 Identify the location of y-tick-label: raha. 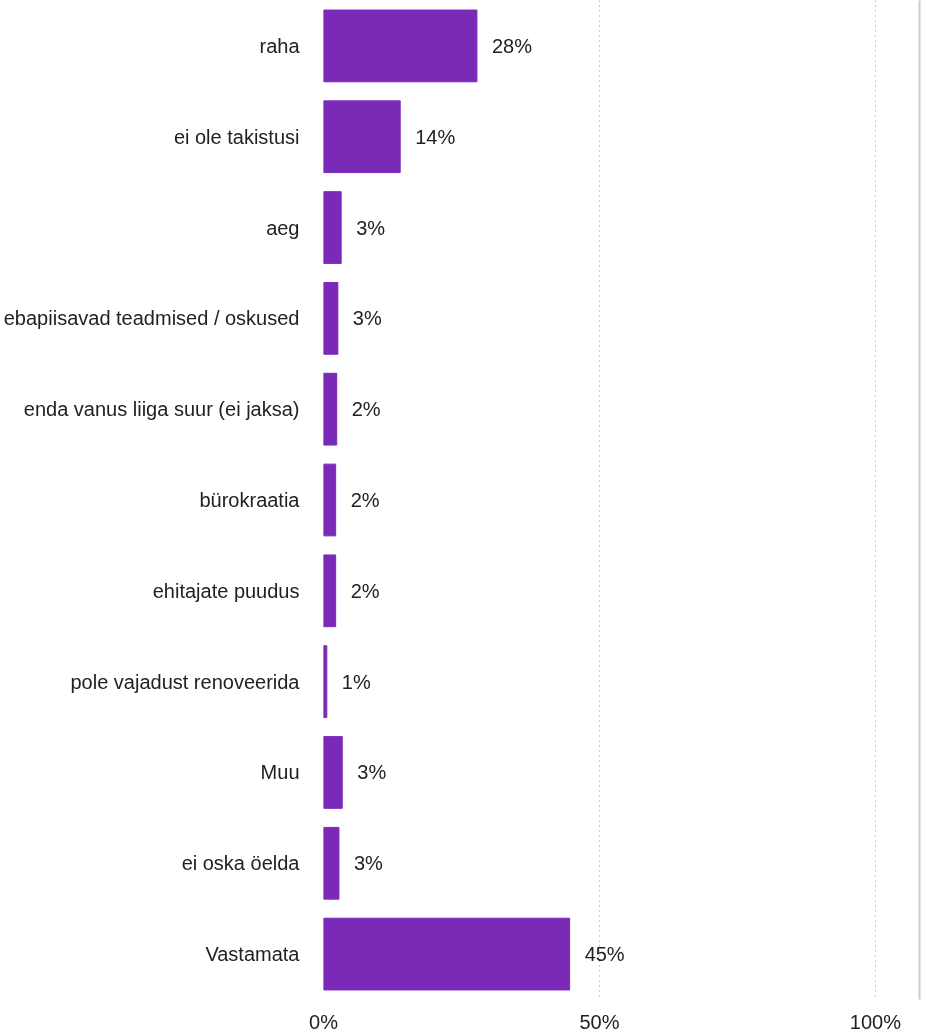
(280, 45).